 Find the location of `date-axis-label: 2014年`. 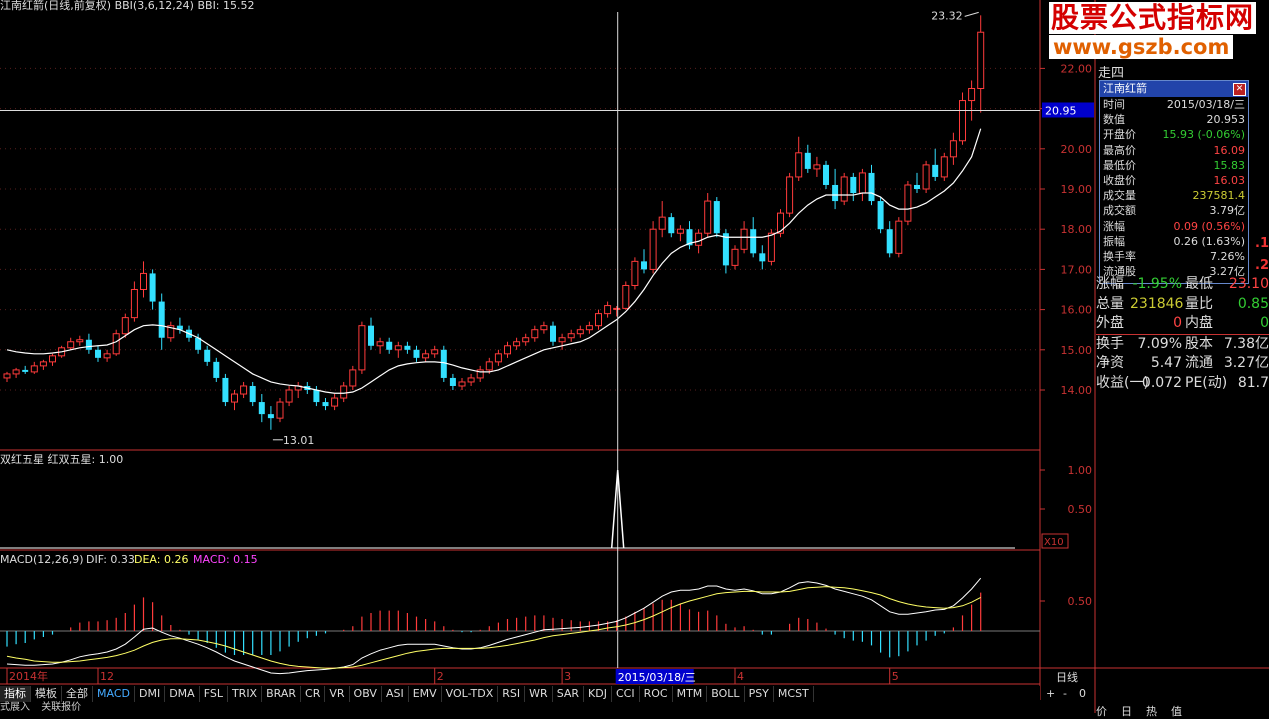

date-axis-label: 2014年 is located at coordinates (28, 676).